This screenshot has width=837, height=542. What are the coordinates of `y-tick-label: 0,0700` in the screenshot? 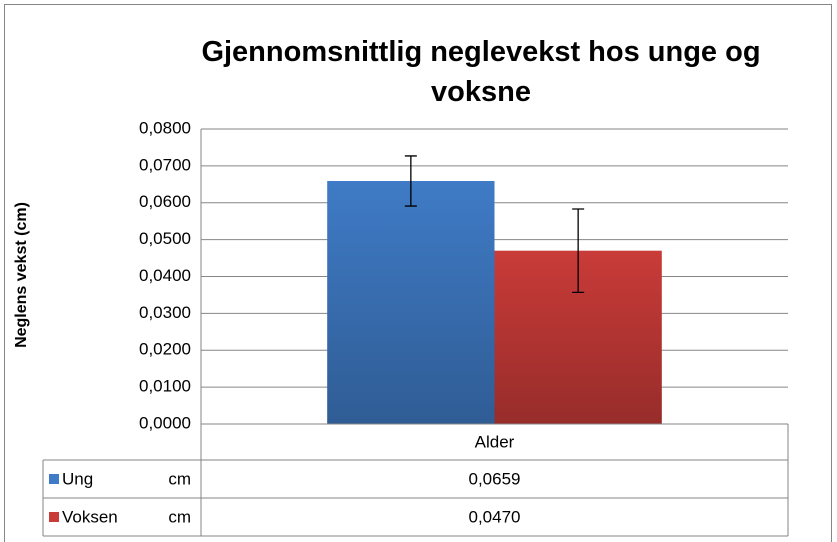 It's located at (165, 164).